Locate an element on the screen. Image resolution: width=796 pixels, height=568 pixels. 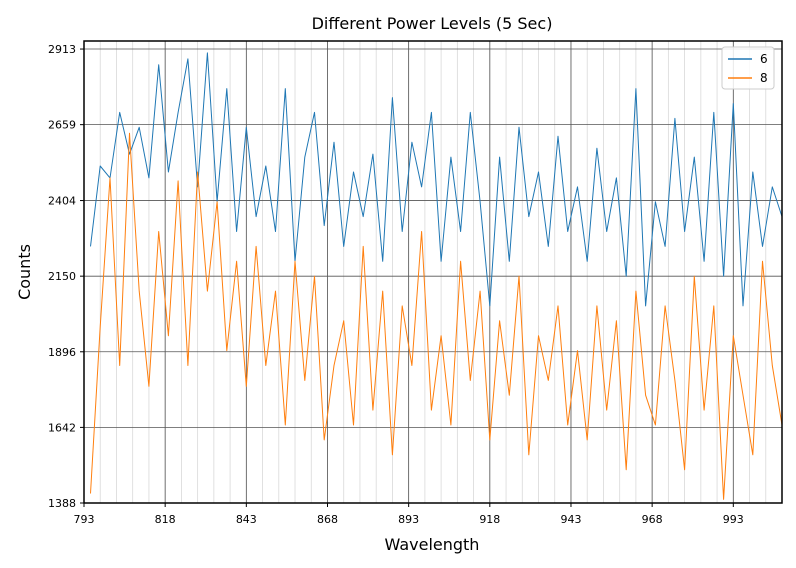
x-tick-label: 968 is located at coordinates (652, 519).